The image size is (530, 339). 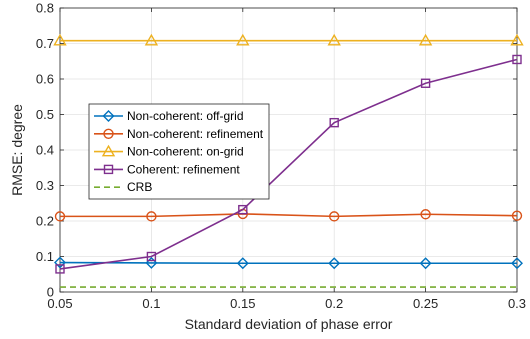 I want to click on y-tick-label: 0.1, so click(x=45, y=256).